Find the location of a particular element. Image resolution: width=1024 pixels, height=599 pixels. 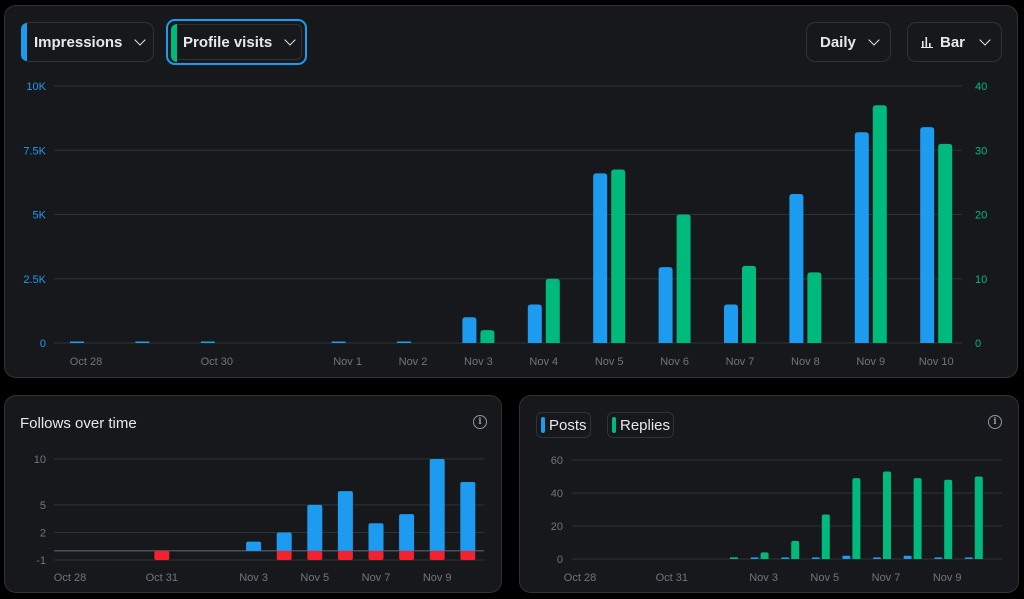

main-x-tick: Nov 4 is located at coordinates (543, 362).